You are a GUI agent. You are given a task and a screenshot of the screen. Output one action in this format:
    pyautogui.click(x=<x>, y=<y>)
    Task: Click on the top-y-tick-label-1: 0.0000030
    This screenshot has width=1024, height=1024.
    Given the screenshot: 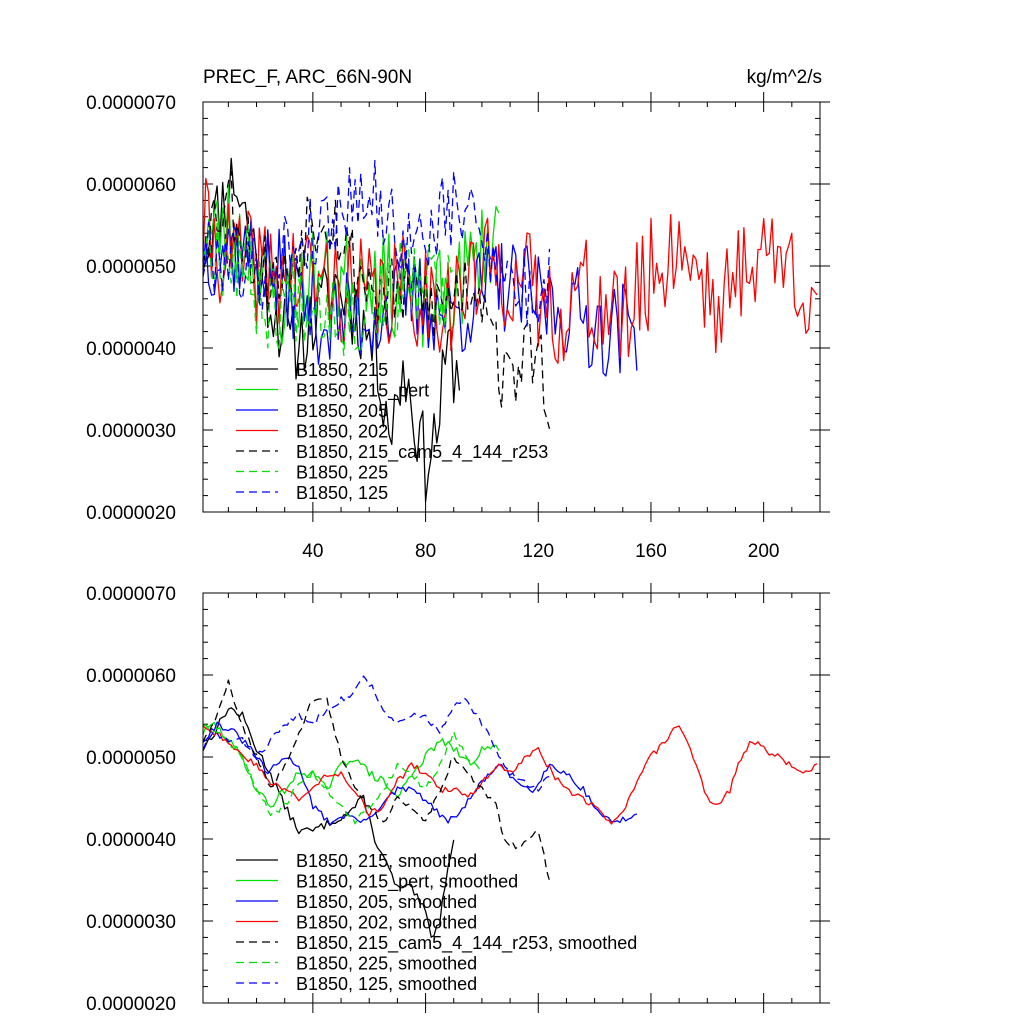 What is the action you would take?
    pyautogui.click(x=131, y=431)
    